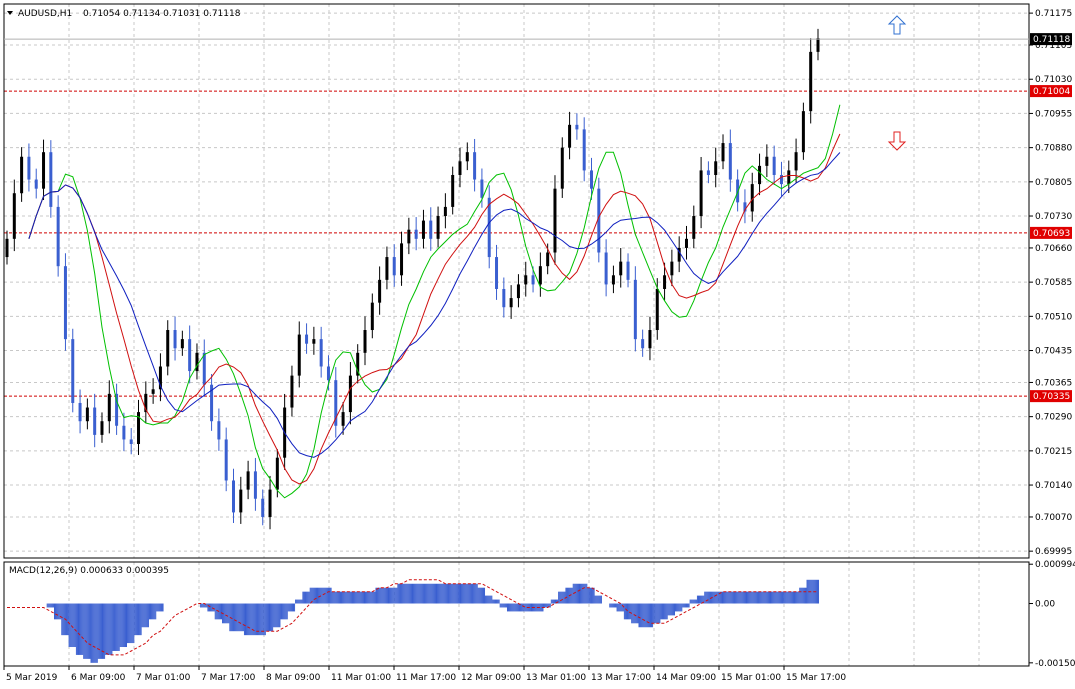 The width and height of the screenshot is (1075, 689). I want to click on time-tick-label: 11 Mar 01:00, so click(361, 678).